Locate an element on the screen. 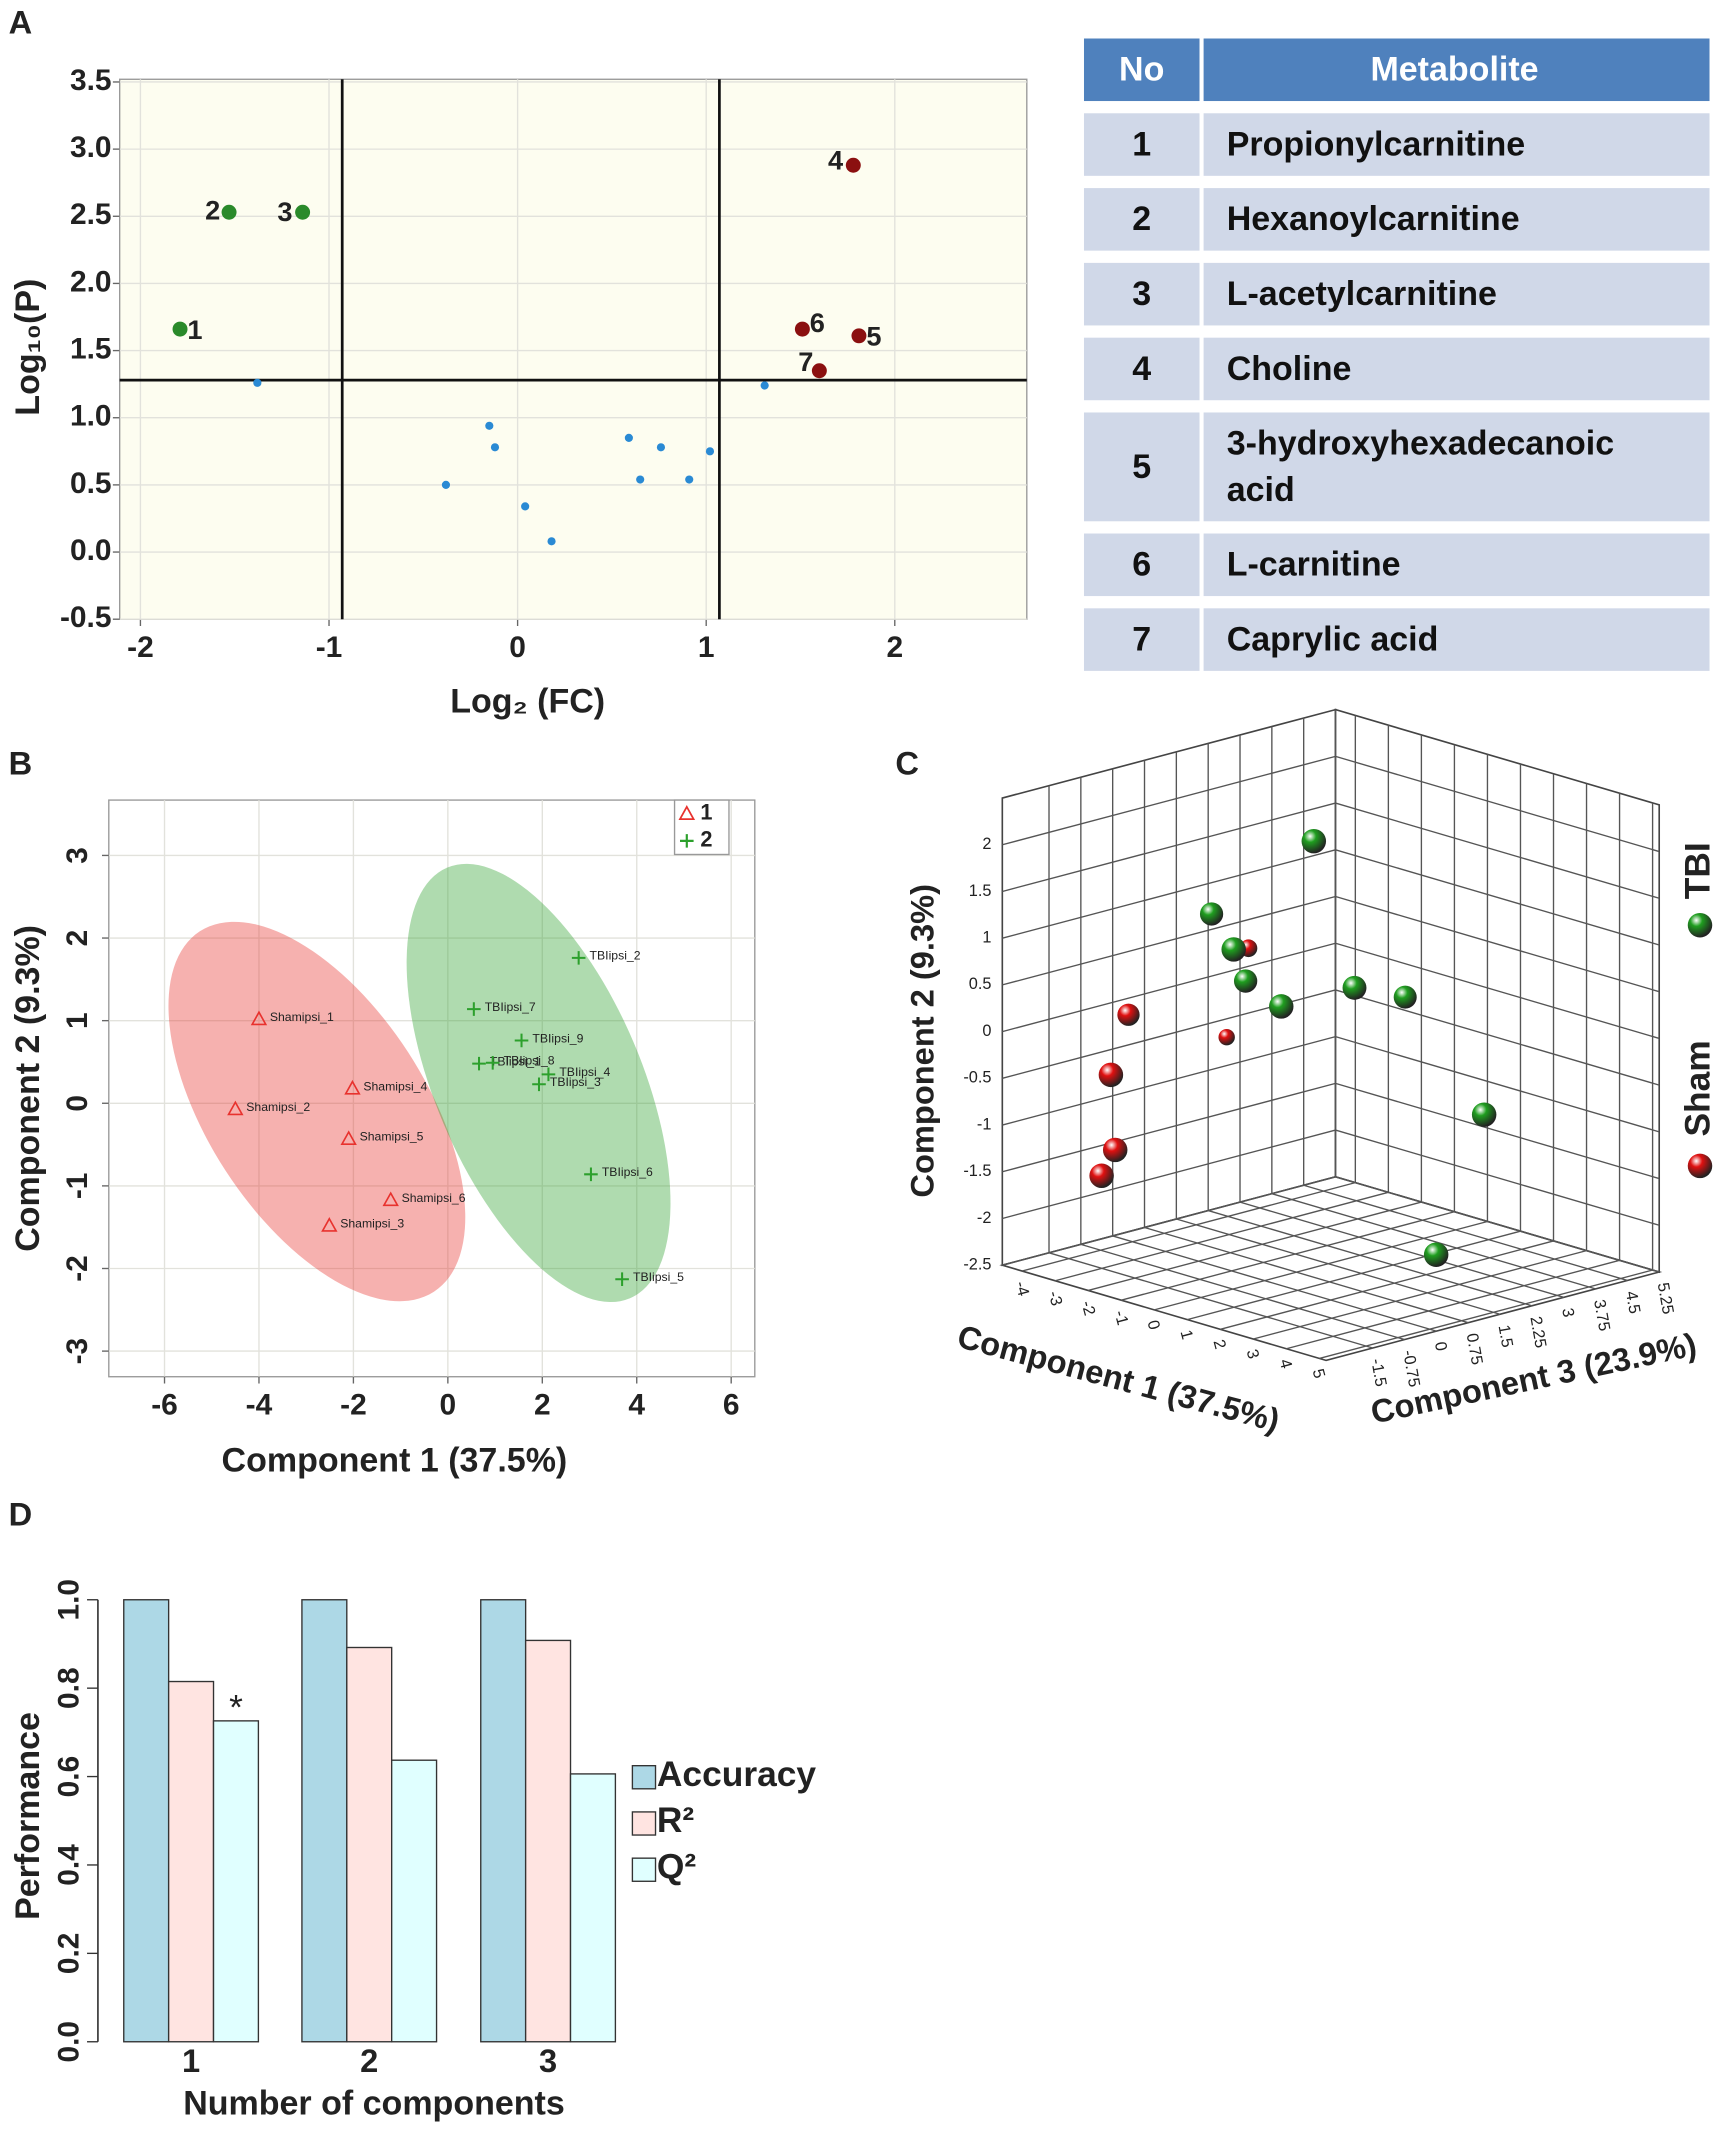 Image resolution: width=1734 pixels, height=2136 pixels. x-tick-label: -1 is located at coordinates (329, 647).